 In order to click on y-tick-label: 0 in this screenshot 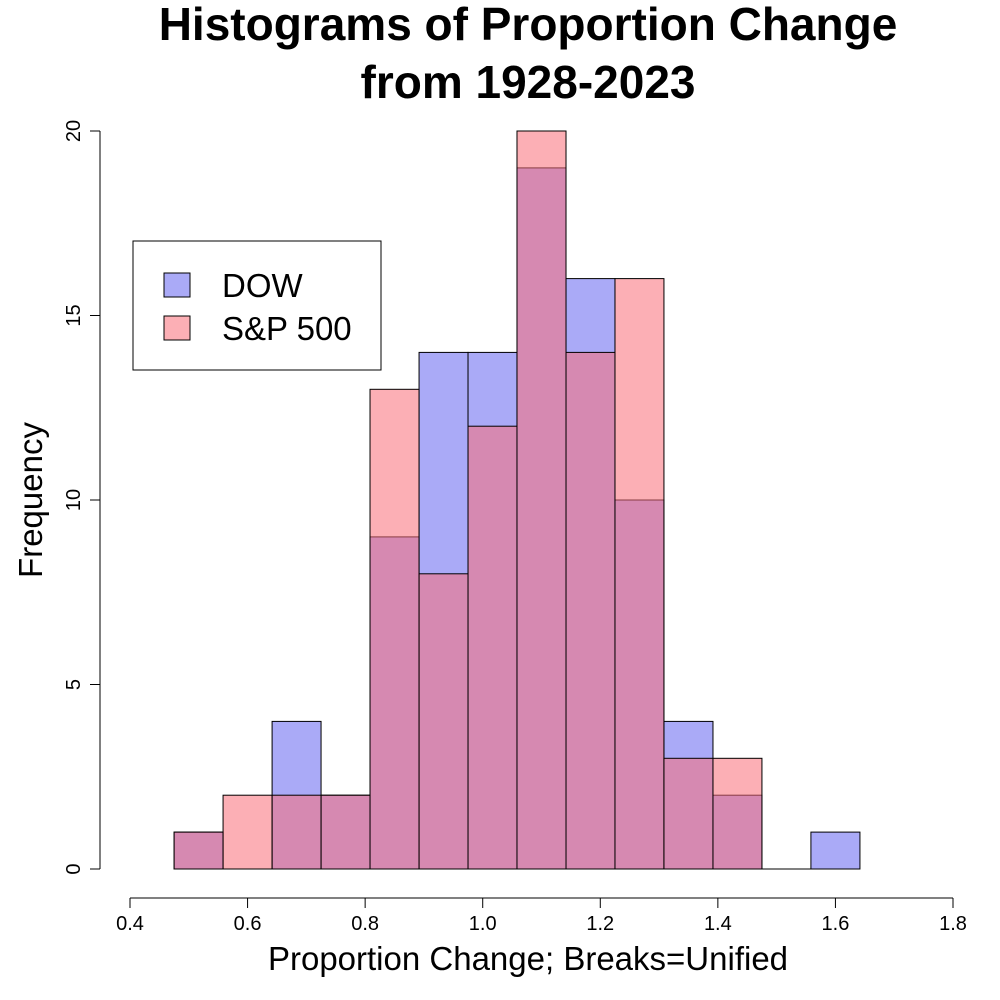, I will do `click(74, 868)`.